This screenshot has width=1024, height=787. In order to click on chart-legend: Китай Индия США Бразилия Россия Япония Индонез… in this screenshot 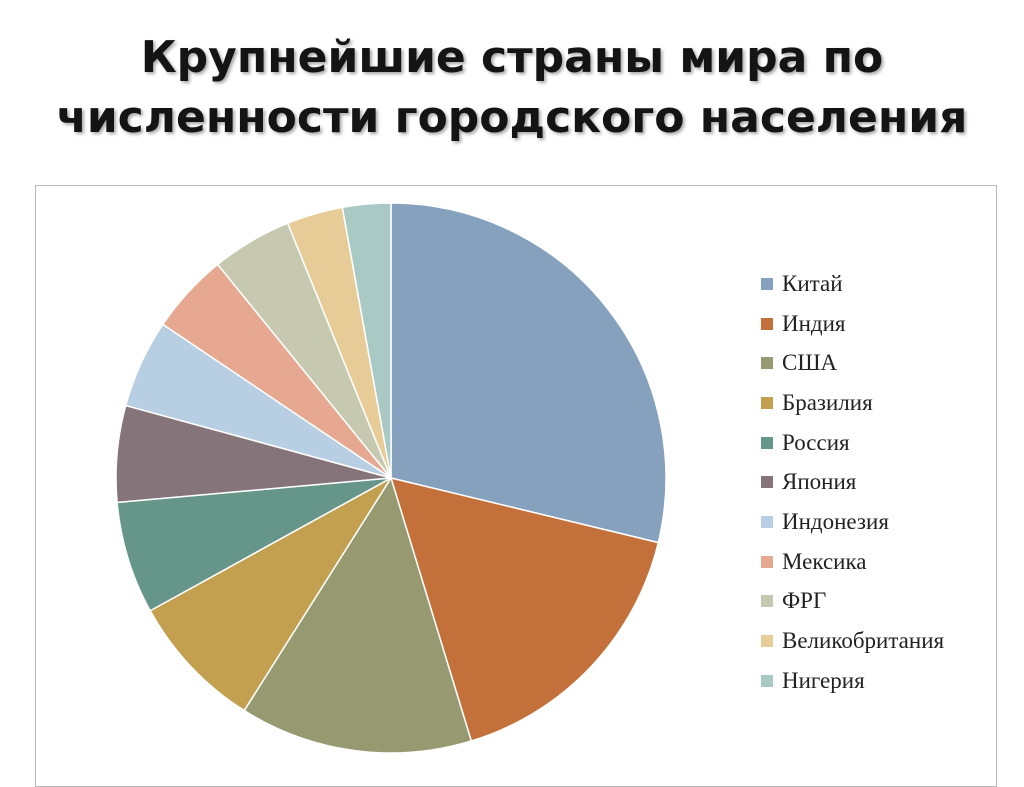, I will do `click(852, 482)`.